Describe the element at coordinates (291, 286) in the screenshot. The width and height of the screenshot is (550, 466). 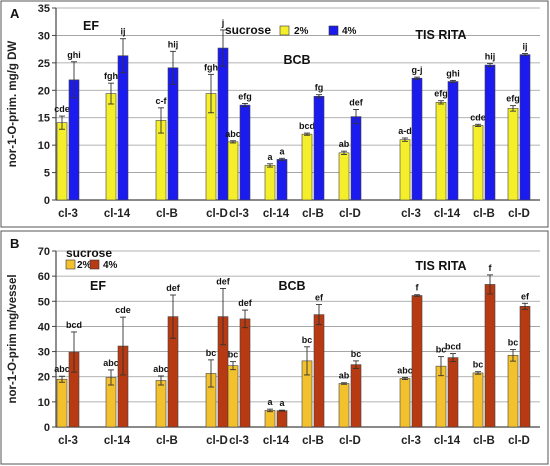
I see `group-title: BCB` at that location.